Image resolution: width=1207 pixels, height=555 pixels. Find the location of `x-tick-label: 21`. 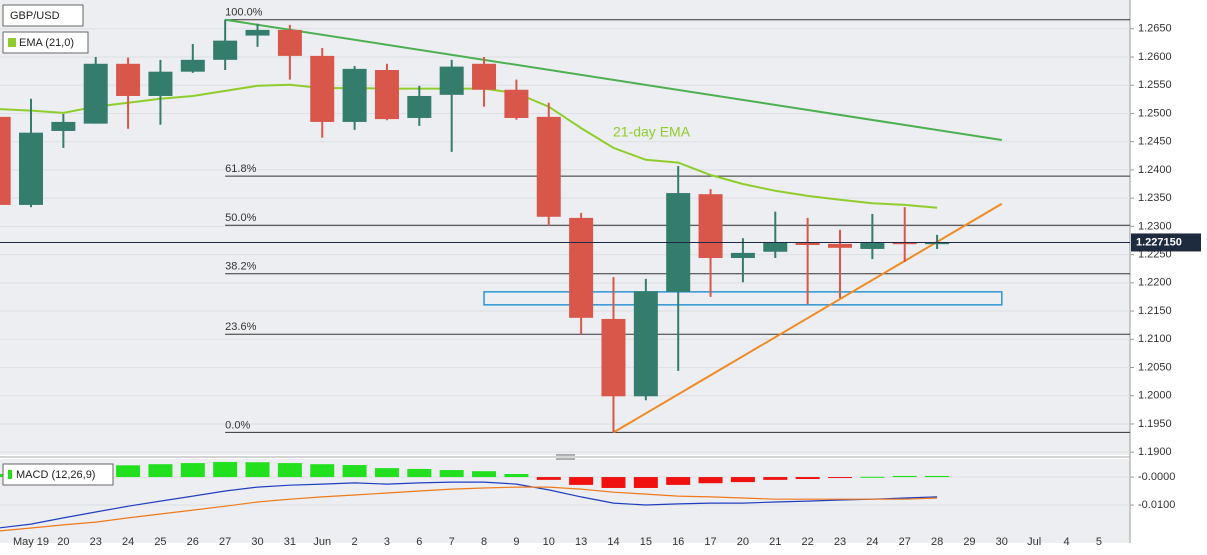

x-tick-label: 21 is located at coordinates (775, 542).